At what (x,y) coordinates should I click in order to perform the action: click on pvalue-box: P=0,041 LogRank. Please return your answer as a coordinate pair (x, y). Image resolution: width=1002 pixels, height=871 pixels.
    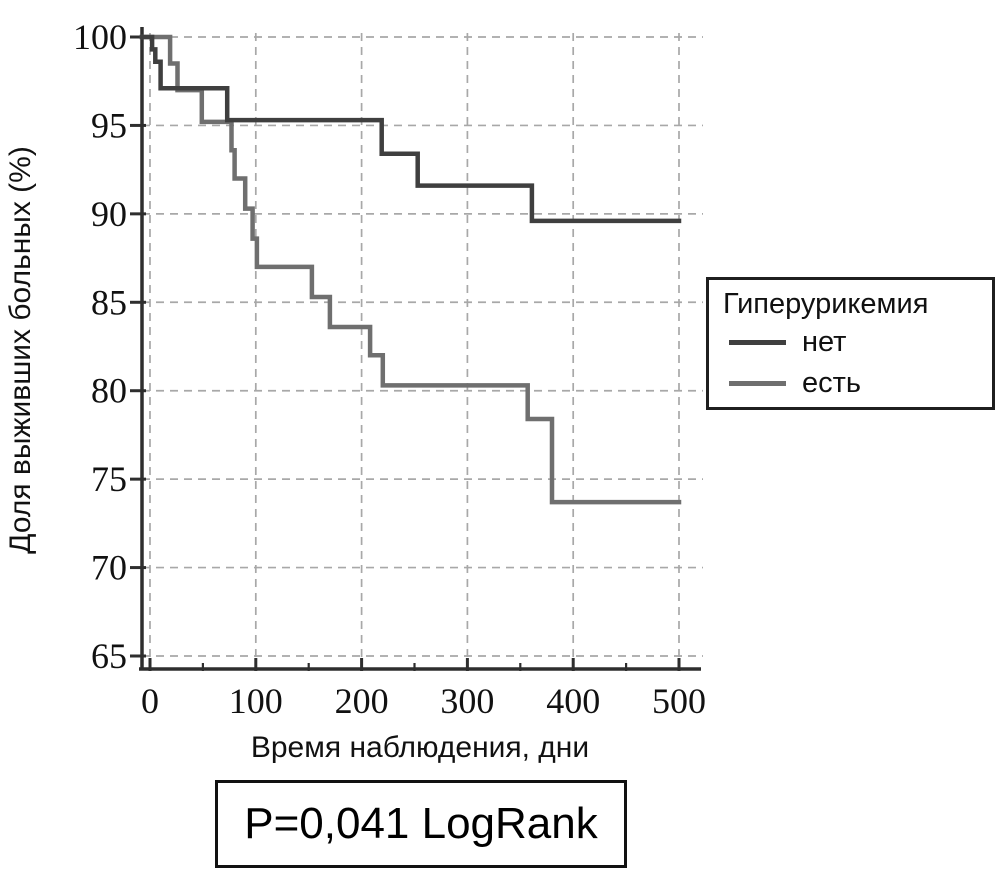
    Looking at the image, I should click on (421, 824).